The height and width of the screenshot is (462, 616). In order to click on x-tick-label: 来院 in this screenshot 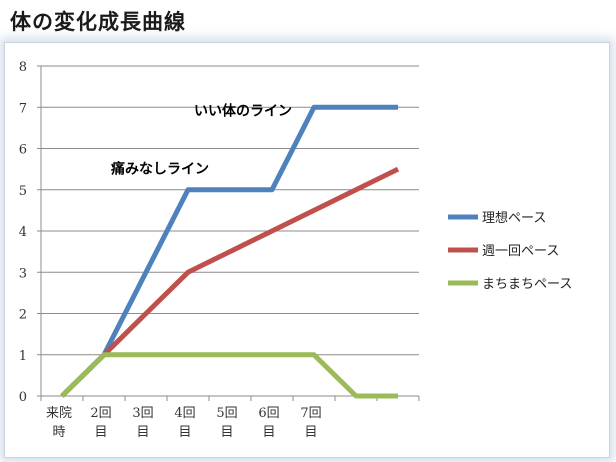, I will do `click(59, 413)`.